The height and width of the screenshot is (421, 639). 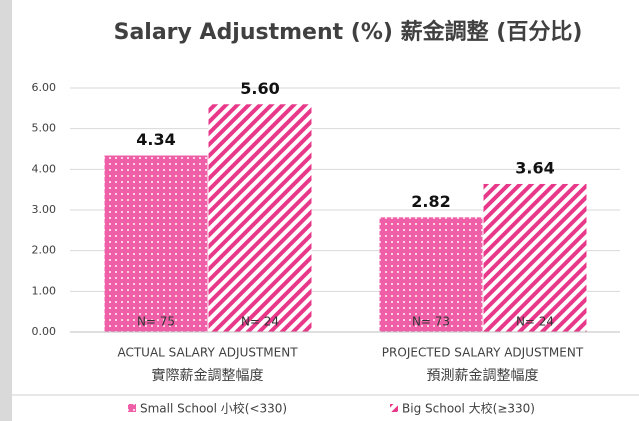 What do you see at coordinates (468, 408) in the screenshot?
I see `legend-label: Big School 大校(≥330)` at bounding box center [468, 408].